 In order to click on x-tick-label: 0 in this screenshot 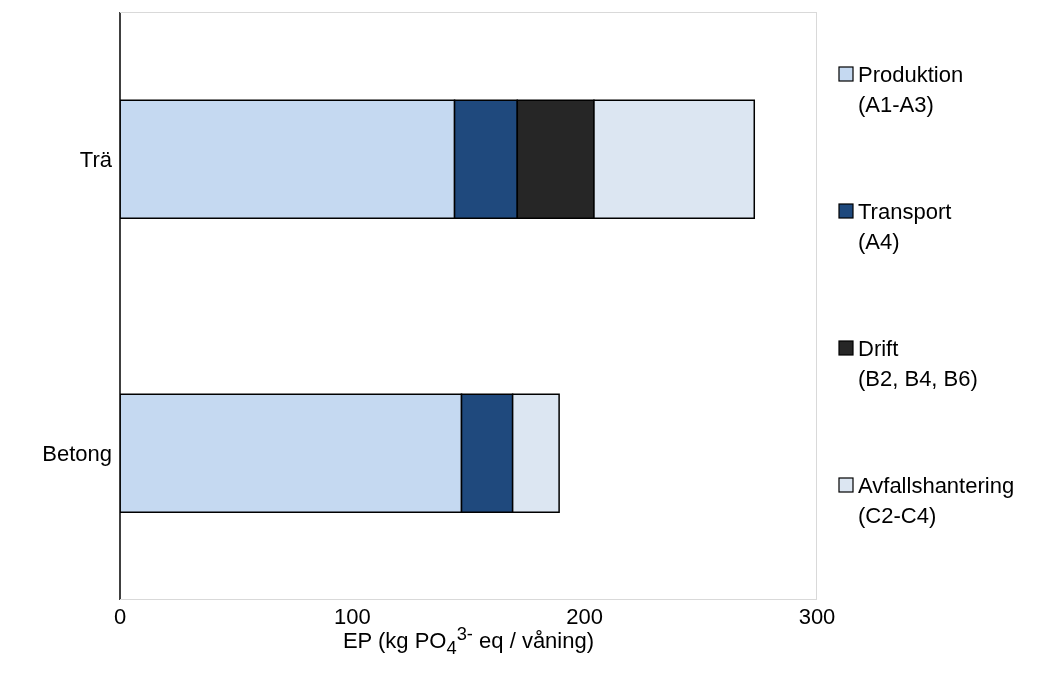, I will do `click(120, 616)`.